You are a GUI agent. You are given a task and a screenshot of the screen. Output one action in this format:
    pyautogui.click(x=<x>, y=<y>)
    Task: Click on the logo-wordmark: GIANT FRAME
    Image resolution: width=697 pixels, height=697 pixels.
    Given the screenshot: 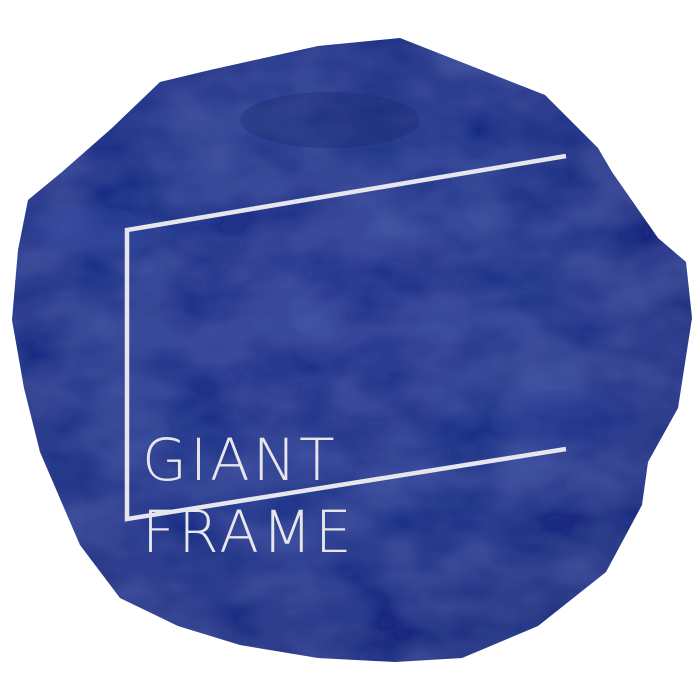 What is the action you would take?
    pyautogui.click(x=248, y=496)
    